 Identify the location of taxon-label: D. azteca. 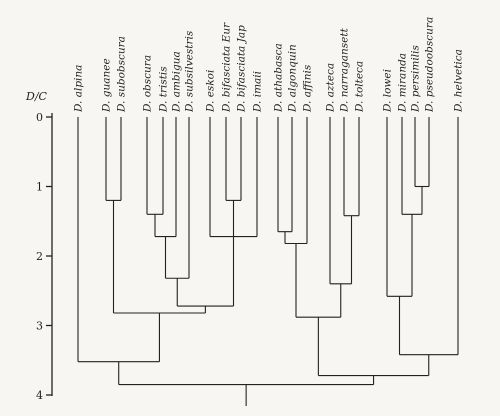
(331, 88).